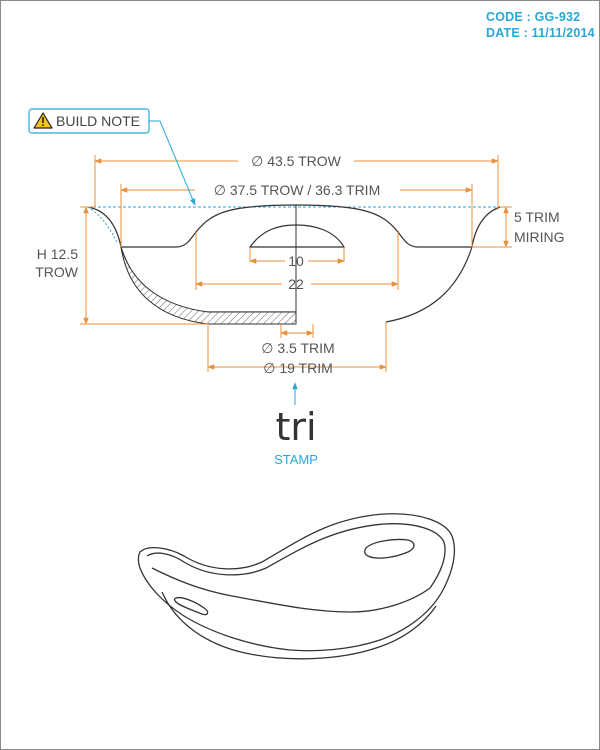  I want to click on bowl-underside, so click(299, 625).